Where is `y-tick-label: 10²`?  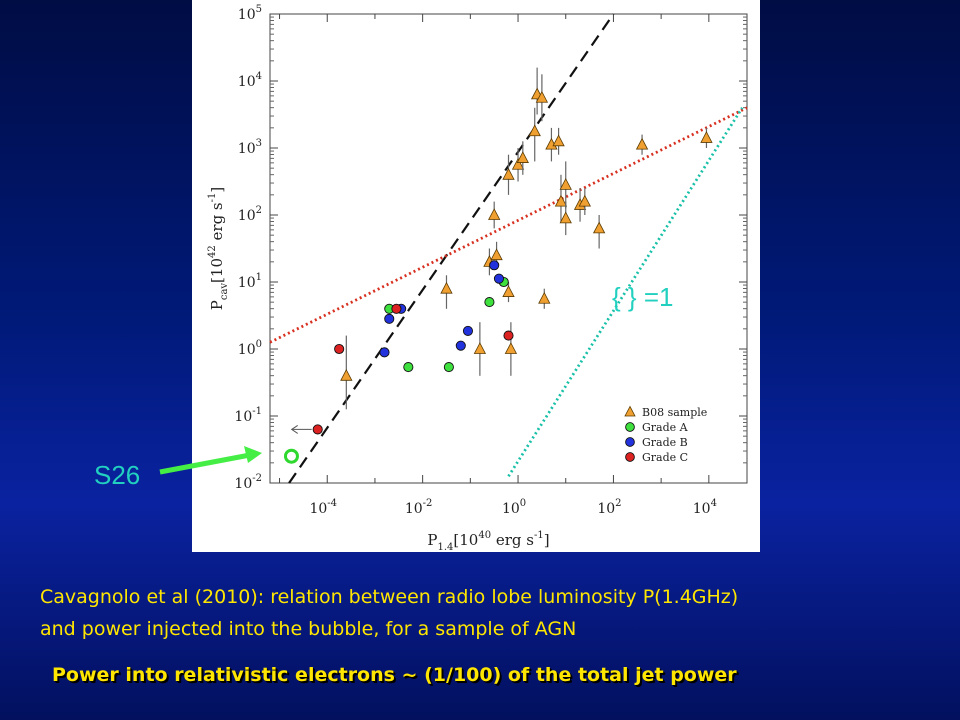 y-tick-label: 10² is located at coordinates (250, 214).